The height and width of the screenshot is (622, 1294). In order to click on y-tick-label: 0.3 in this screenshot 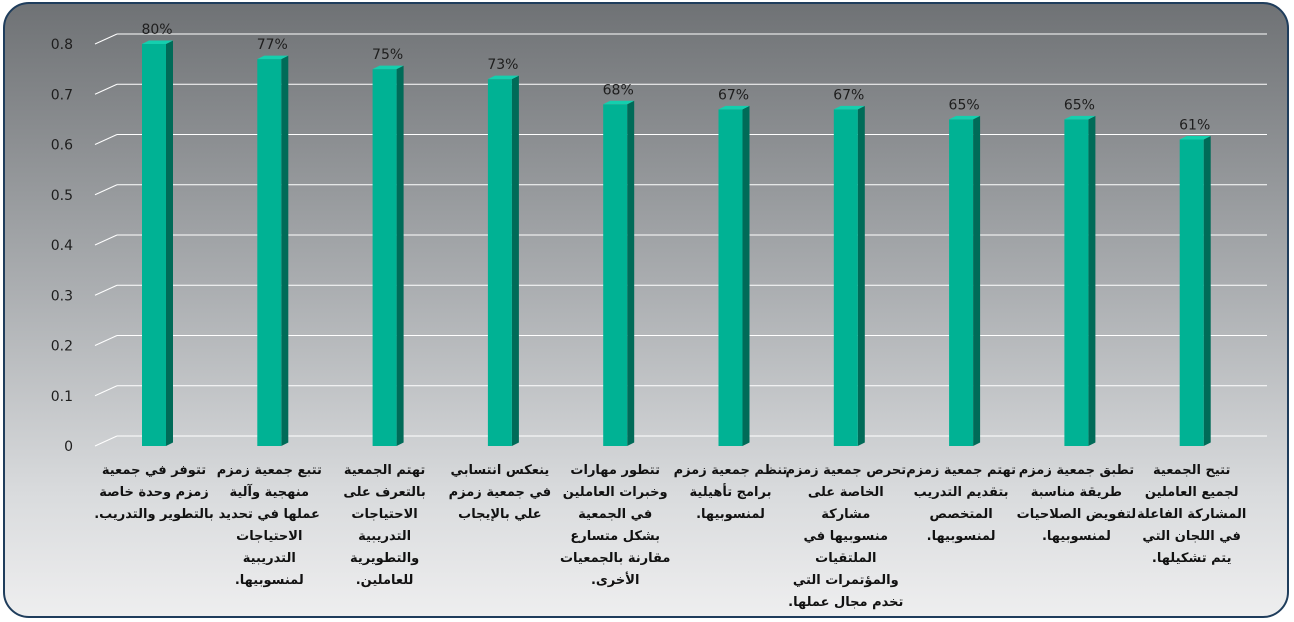, I will do `click(62, 296)`.